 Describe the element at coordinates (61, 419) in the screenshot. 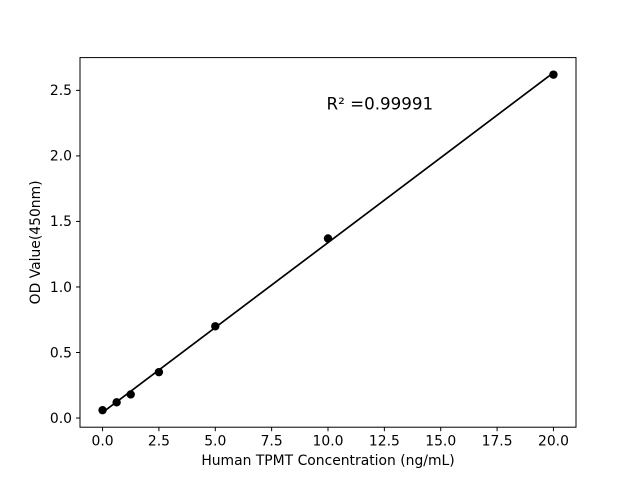

I see `y-tick-label: 0.0` at that location.